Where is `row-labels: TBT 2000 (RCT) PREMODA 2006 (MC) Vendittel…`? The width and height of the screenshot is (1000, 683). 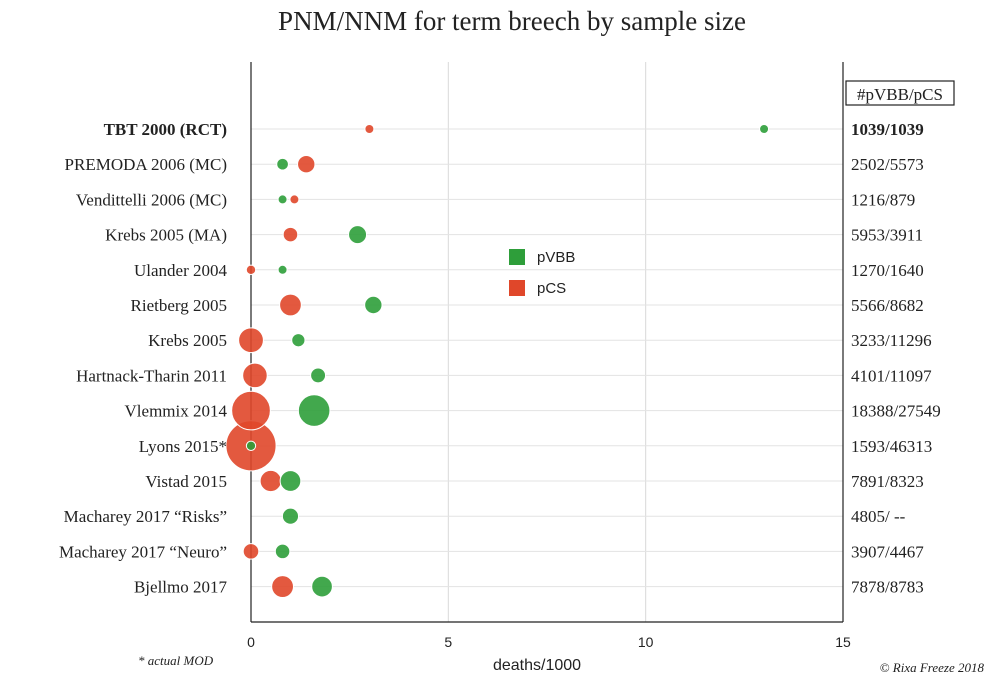
row-labels: TBT 2000 (RCT) PREMODA 2006 (MC) Vendittel… is located at coordinates (143, 358).